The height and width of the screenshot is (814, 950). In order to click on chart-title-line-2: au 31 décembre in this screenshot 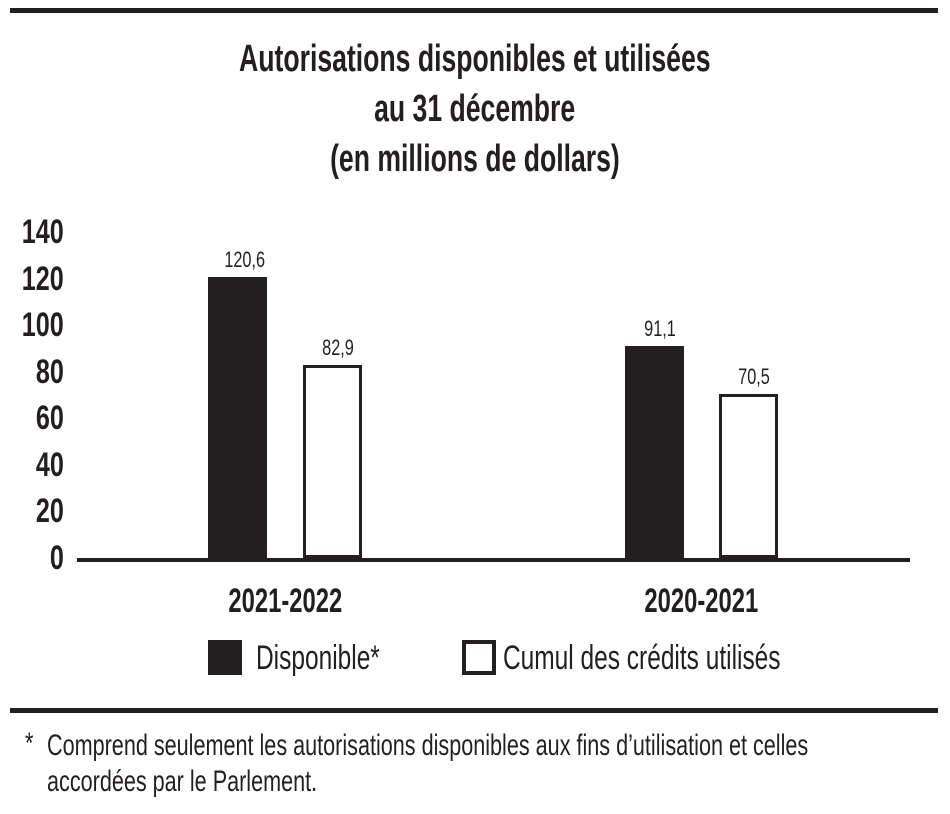, I will do `click(475, 109)`.